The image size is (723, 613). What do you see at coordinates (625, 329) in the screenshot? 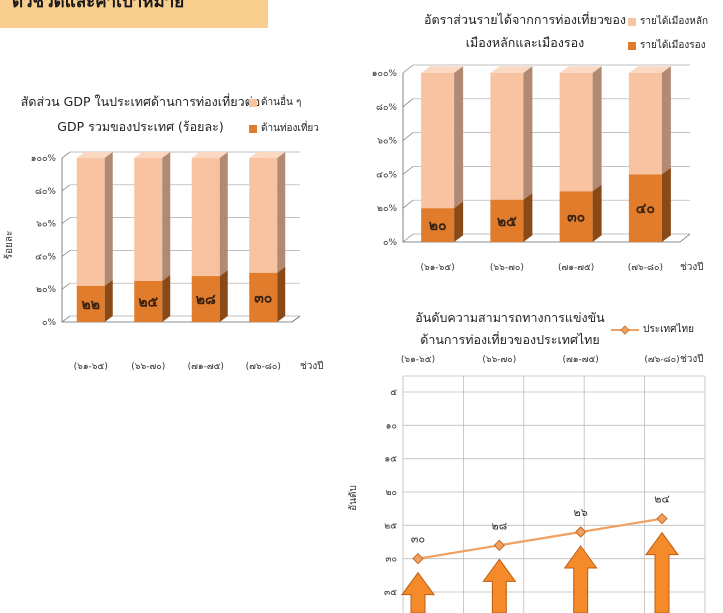
I see `rank-legend-marker` at bounding box center [625, 329].